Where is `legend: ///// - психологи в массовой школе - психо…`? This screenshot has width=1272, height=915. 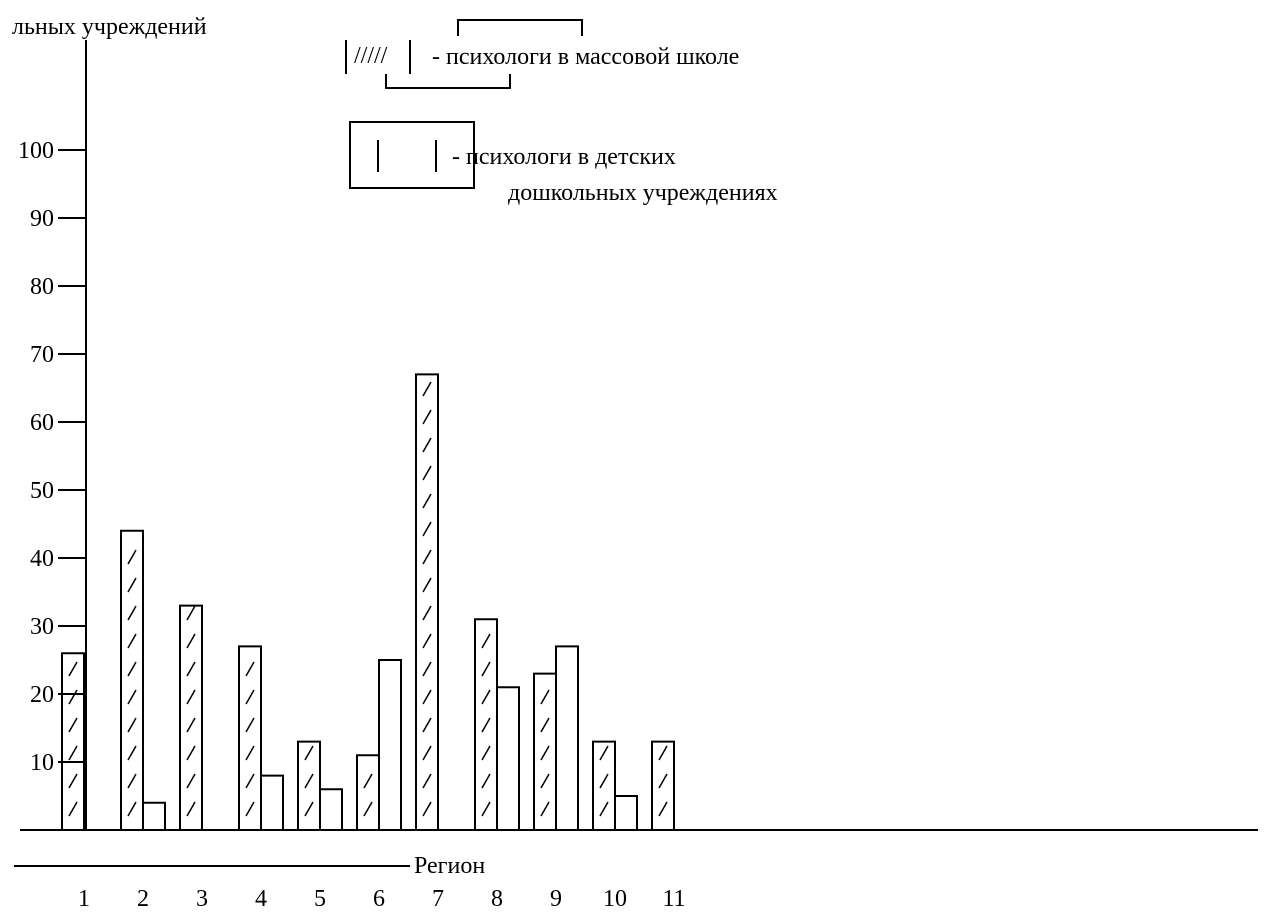 legend: ///// - психологи в массовой школе - психо… is located at coordinates (561, 112).